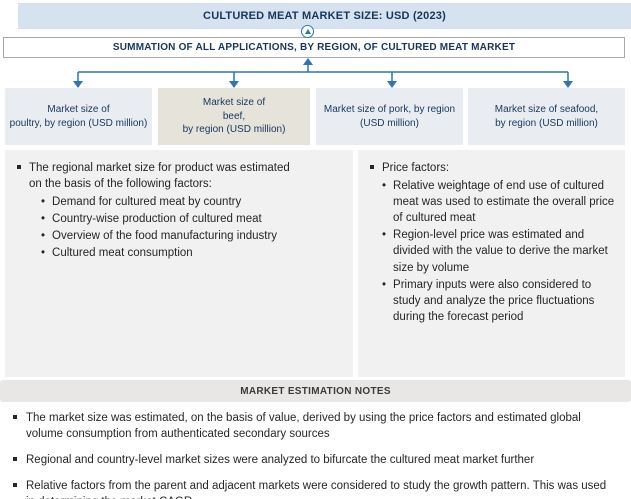  I want to click on up-arrow-circle-icon, so click(307, 31).